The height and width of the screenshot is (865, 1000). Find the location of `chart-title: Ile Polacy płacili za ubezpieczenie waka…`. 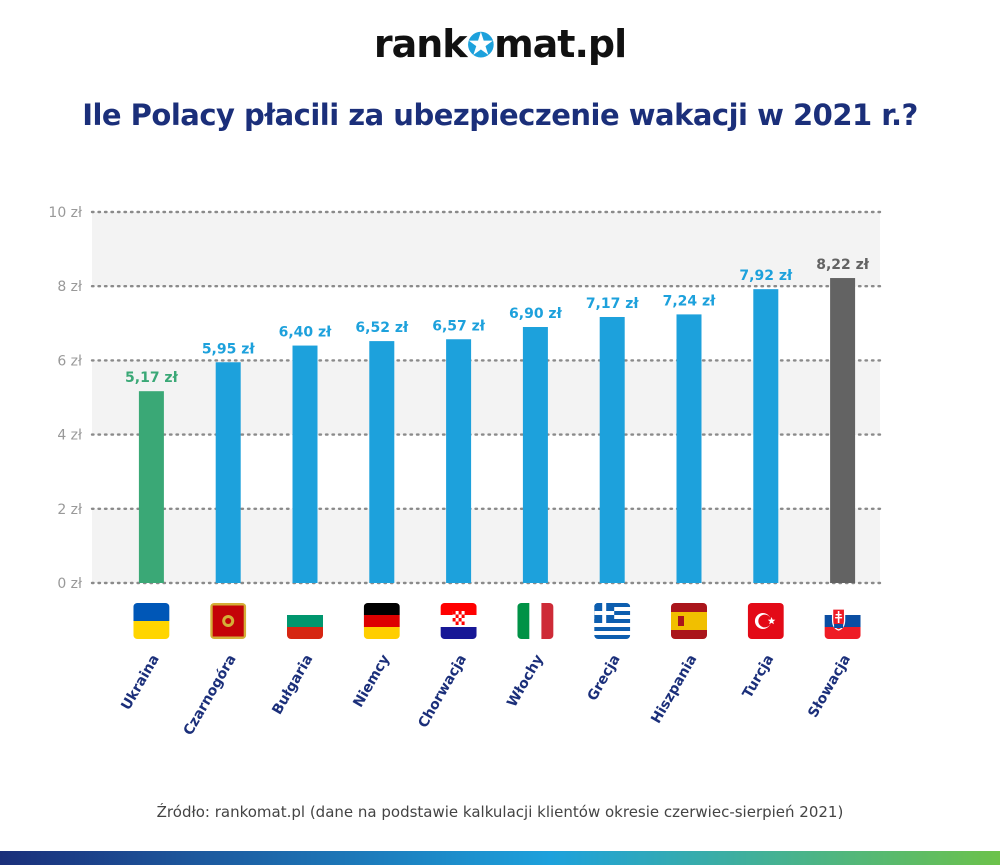

chart-title: Ile Polacy płacili za ubezpieczenie waka… is located at coordinates (500, 115).